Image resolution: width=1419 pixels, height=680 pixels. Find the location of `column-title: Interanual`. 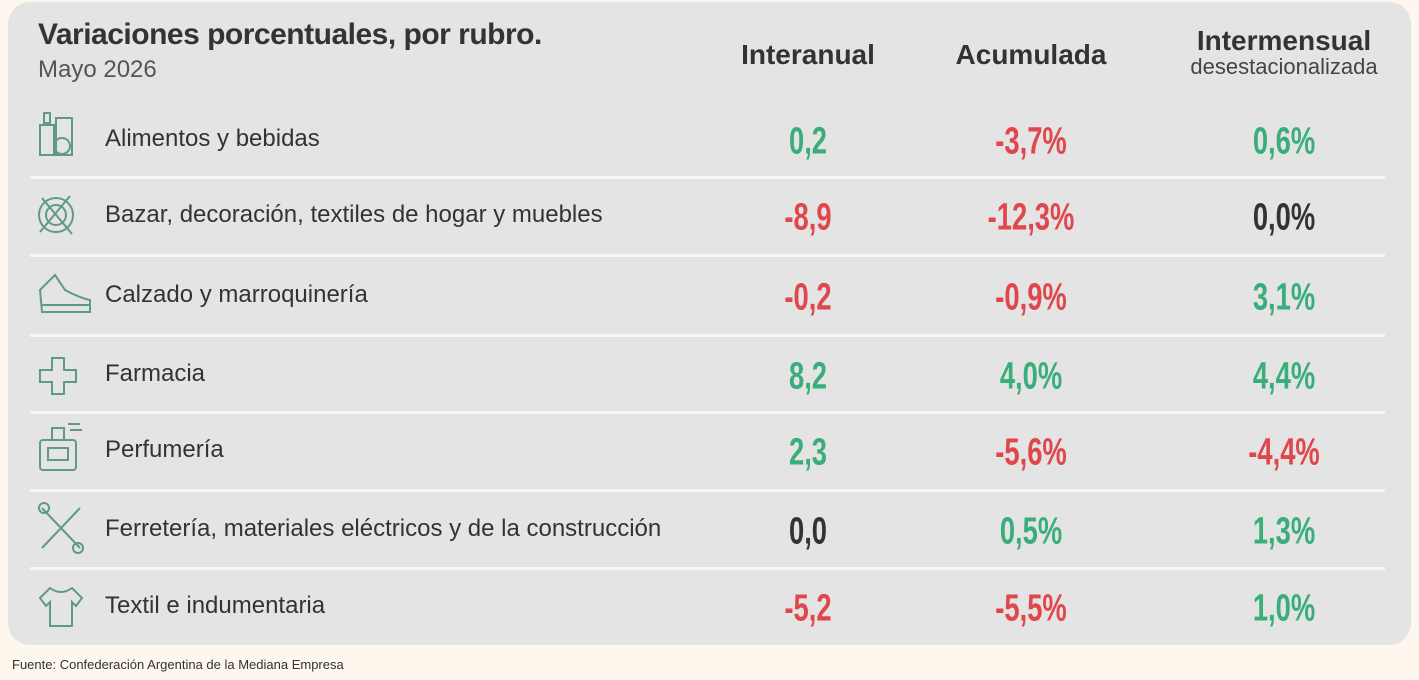

column-title: Interanual is located at coordinates (808, 54).